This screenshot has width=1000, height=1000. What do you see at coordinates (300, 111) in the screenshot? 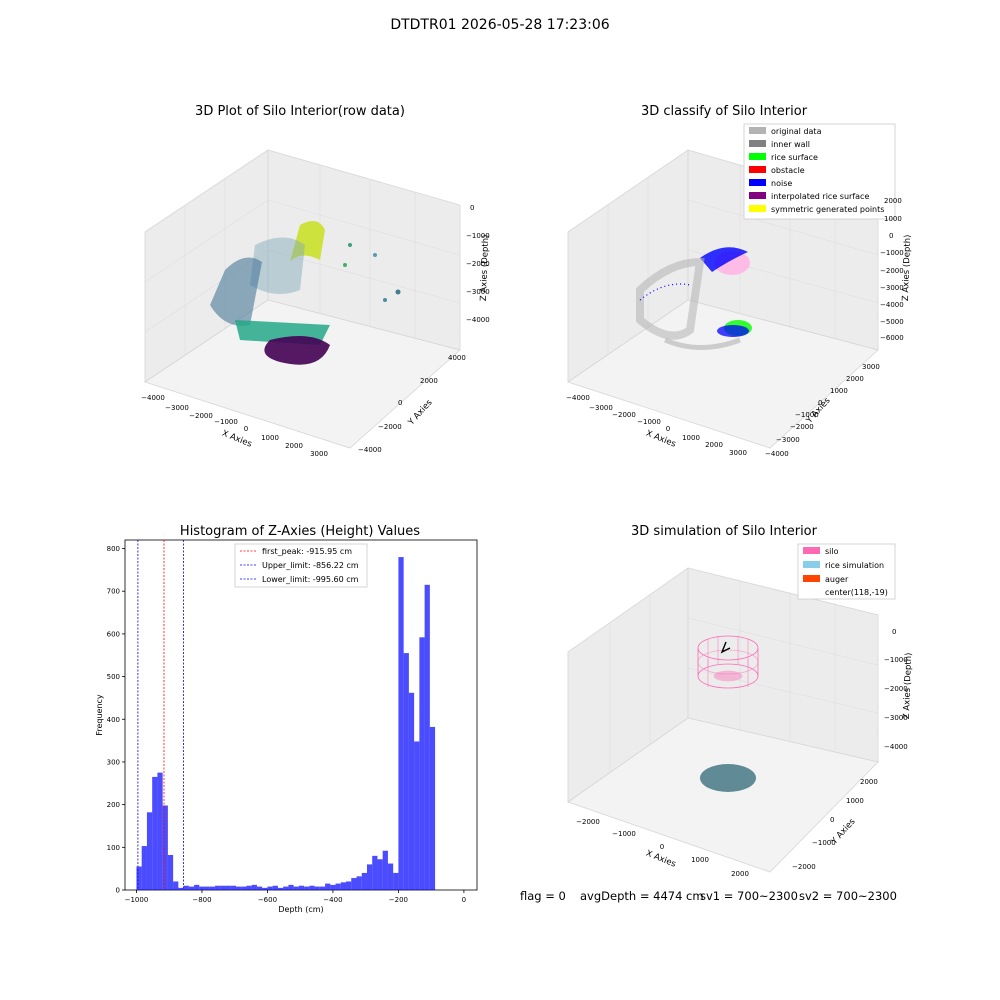
I see `raw-plot-title: 3D Plot of Silo Interior(row data)` at bounding box center [300, 111].